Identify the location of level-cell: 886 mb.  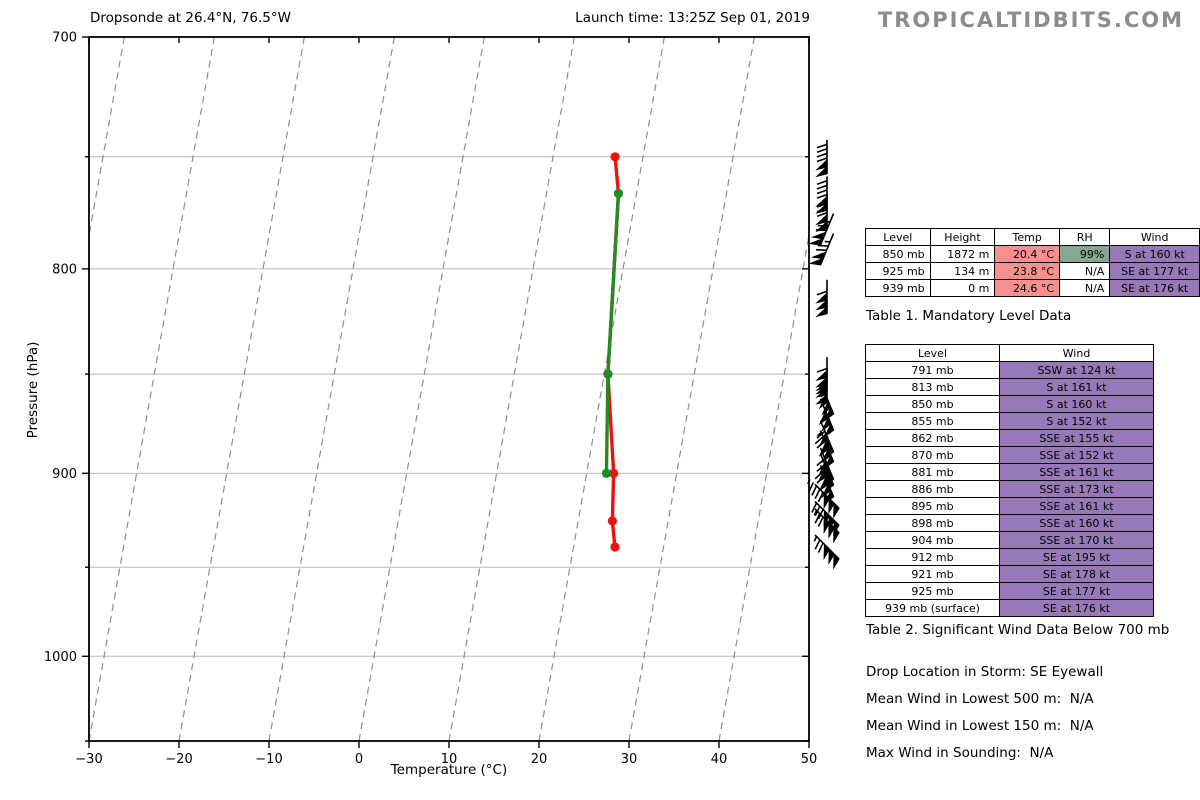
(932, 489).